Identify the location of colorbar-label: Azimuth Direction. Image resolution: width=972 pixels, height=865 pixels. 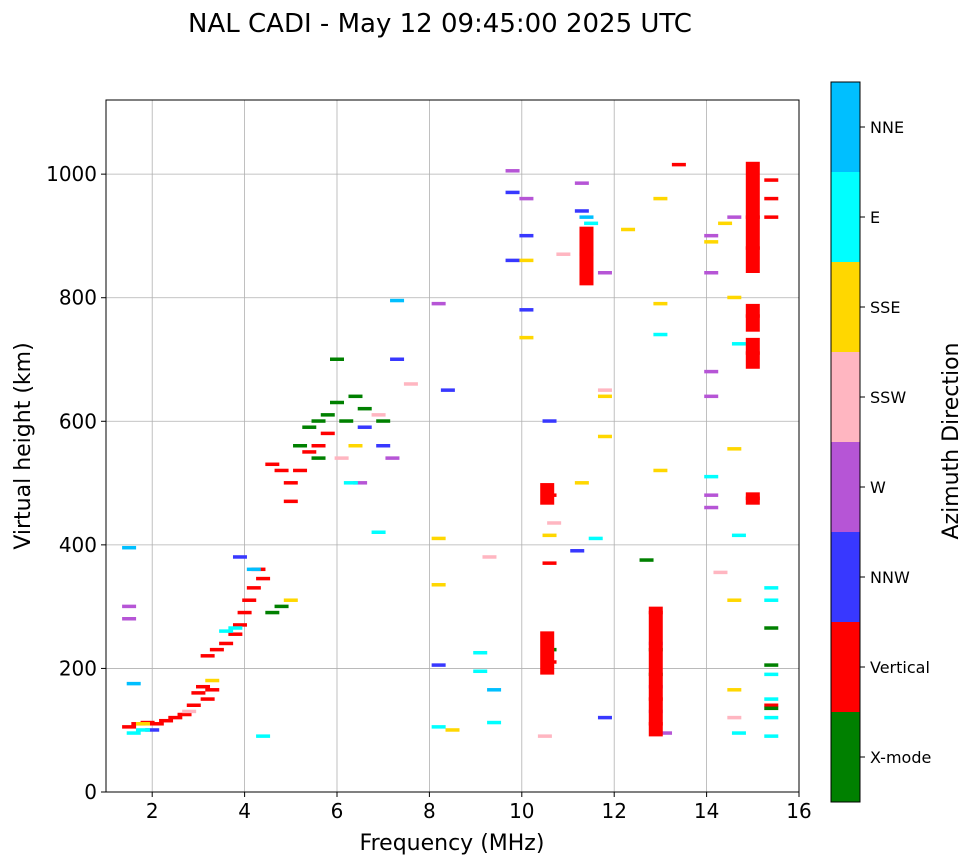
(951, 440).